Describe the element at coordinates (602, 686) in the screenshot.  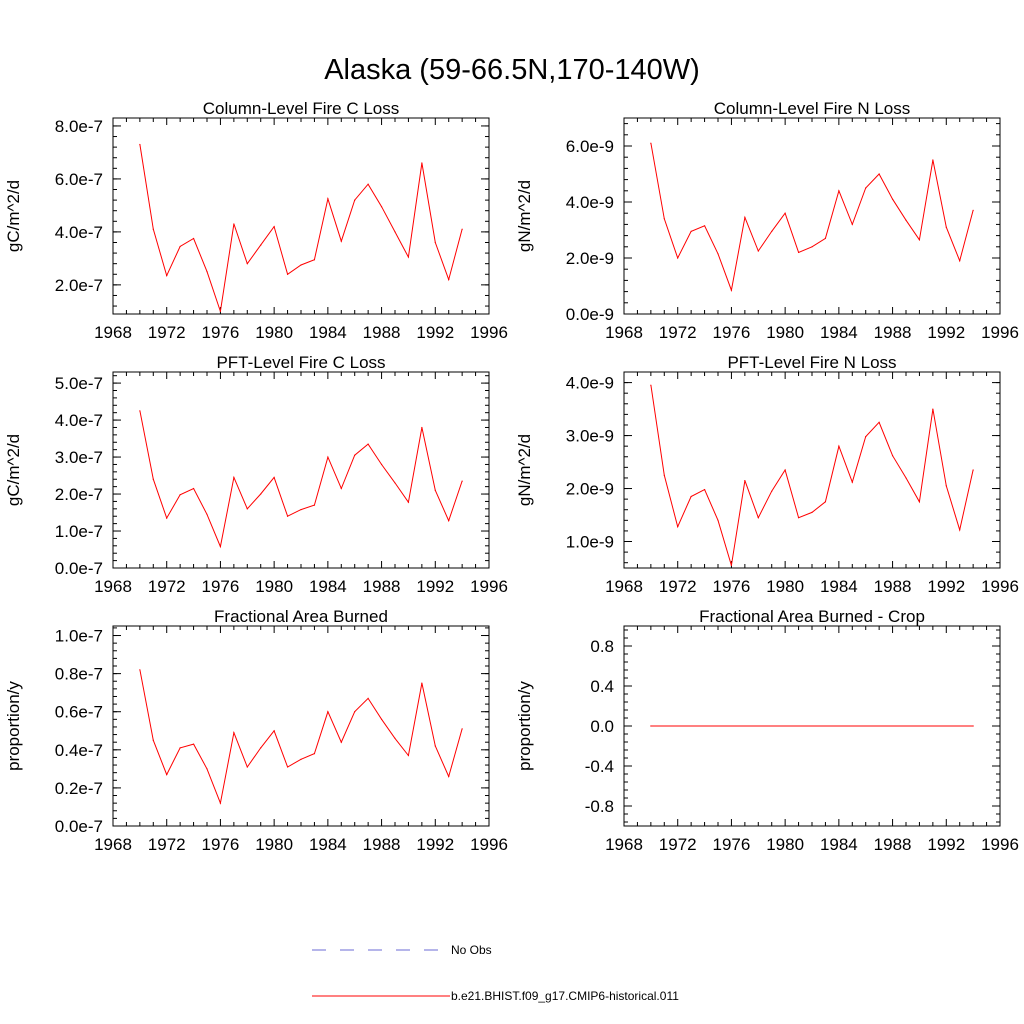
I see `y-tick-label: 0.4` at that location.